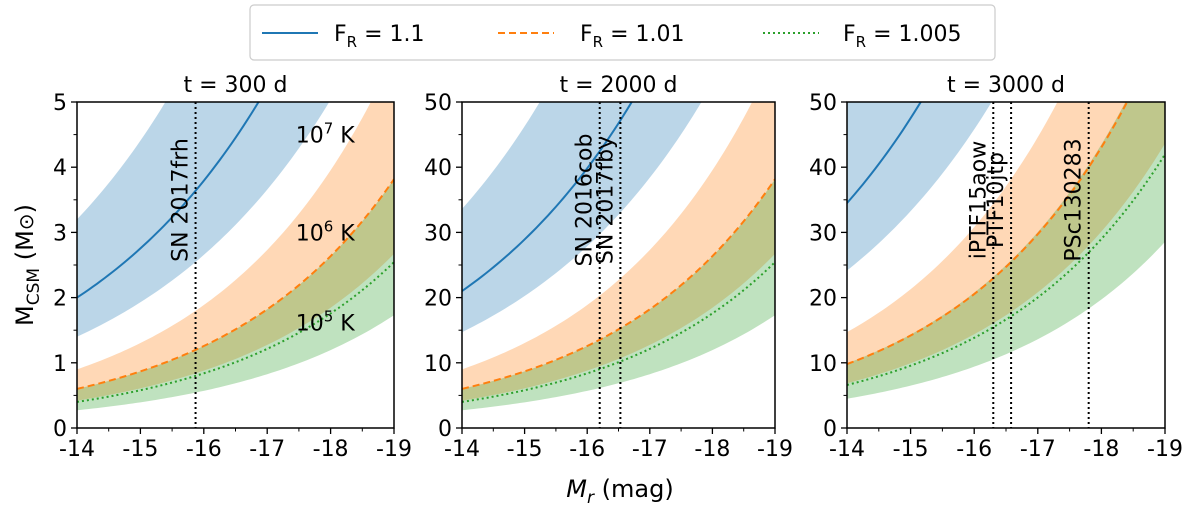 The height and width of the screenshot is (517, 1200). I want to click on y-axis-label: MCSM (M⊙), so click(27, 265).